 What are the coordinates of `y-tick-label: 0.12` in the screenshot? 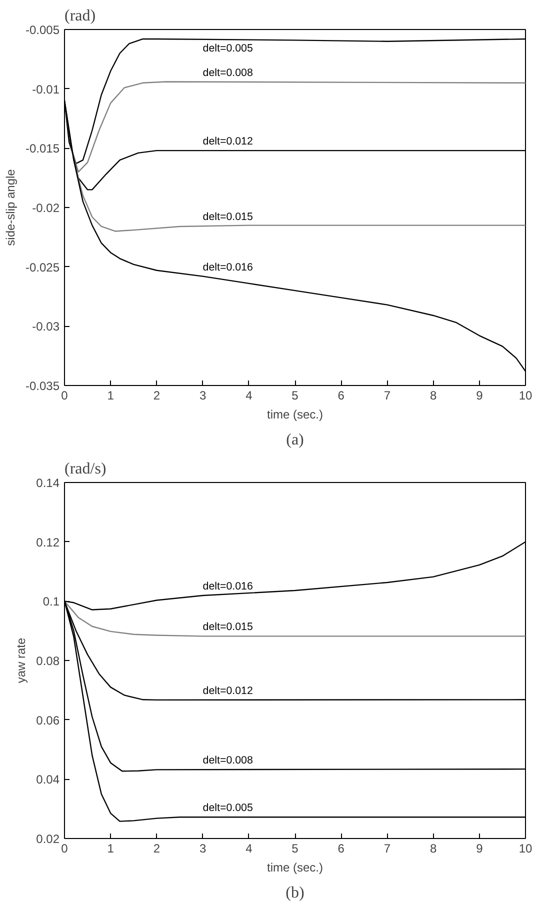 It's located at (48, 542).